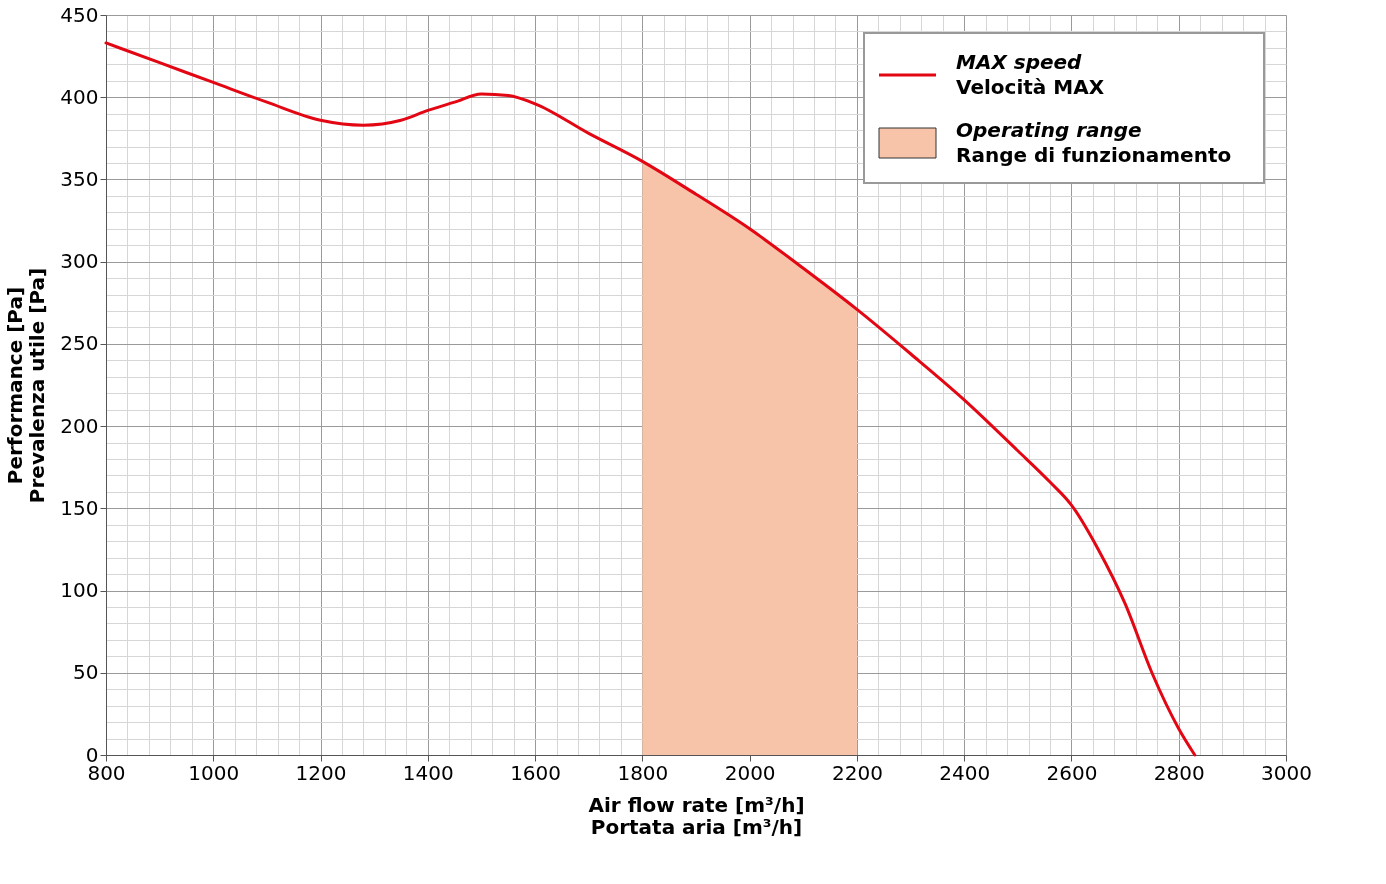  Describe the element at coordinates (857, 772) in the screenshot. I see `x-tick-label: 2200` at that location.